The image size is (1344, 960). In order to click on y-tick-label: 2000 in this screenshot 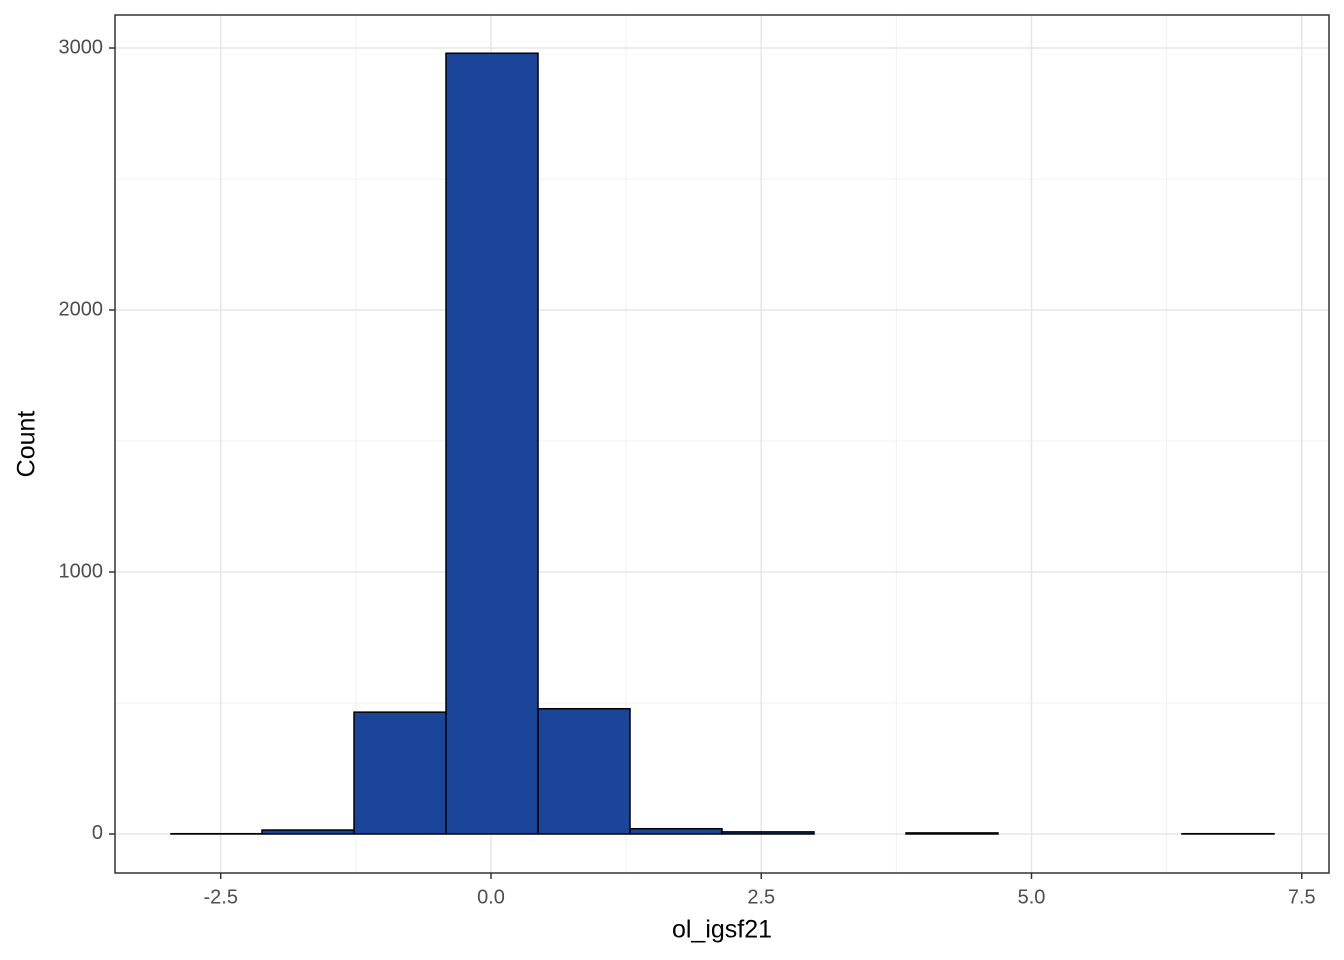, I will do `click(81, 309)`.